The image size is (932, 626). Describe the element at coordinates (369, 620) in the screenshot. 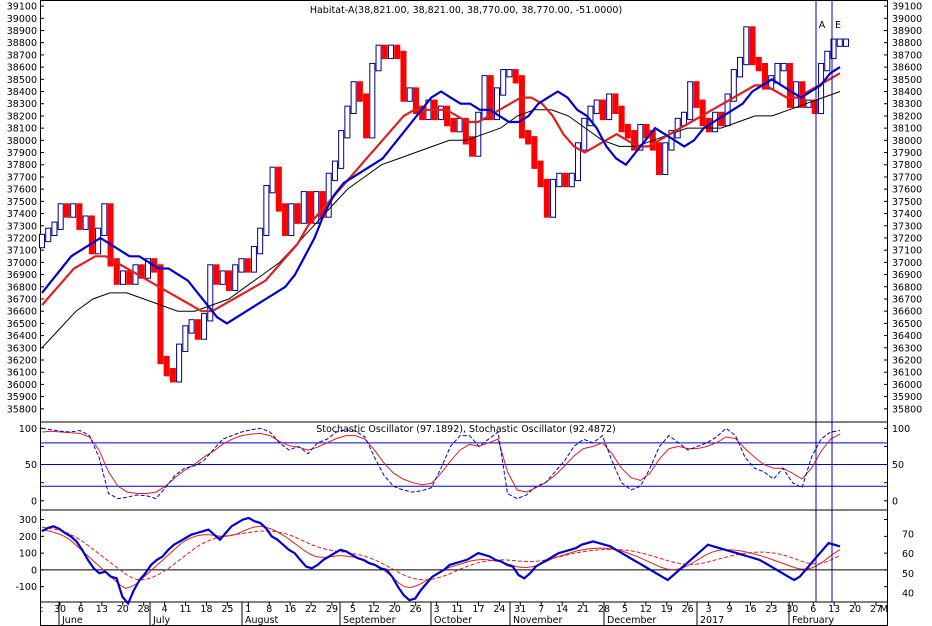

I see `month-label: September` at that location.